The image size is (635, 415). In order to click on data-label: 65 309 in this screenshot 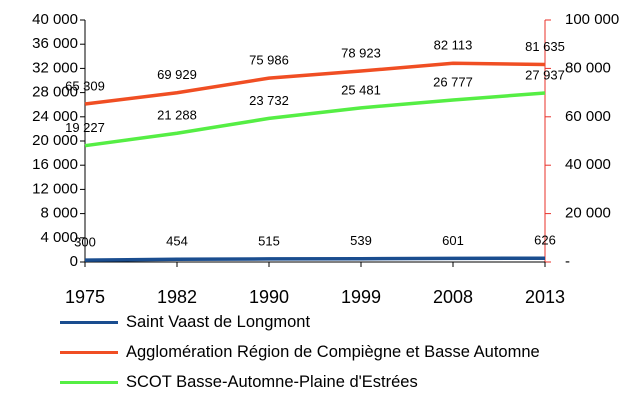, I will do `click(85, 85)`.